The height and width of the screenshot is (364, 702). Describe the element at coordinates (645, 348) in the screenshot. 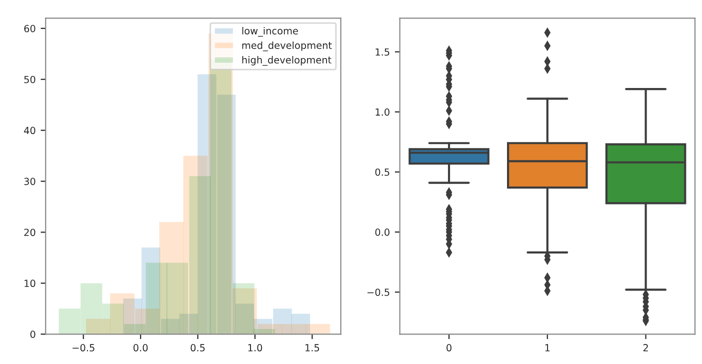

I see `x-tick-label: 2` at that location.